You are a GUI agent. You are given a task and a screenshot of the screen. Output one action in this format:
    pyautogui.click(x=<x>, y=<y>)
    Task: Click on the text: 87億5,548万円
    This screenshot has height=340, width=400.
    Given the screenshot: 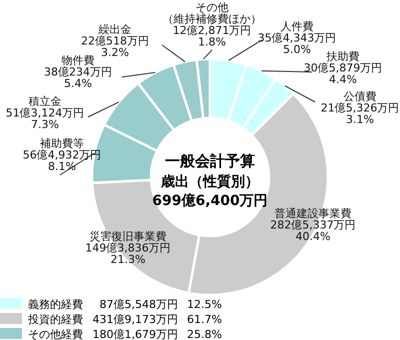 What is the action you would take?
    pyautogui.click(x=139, y=304)
    